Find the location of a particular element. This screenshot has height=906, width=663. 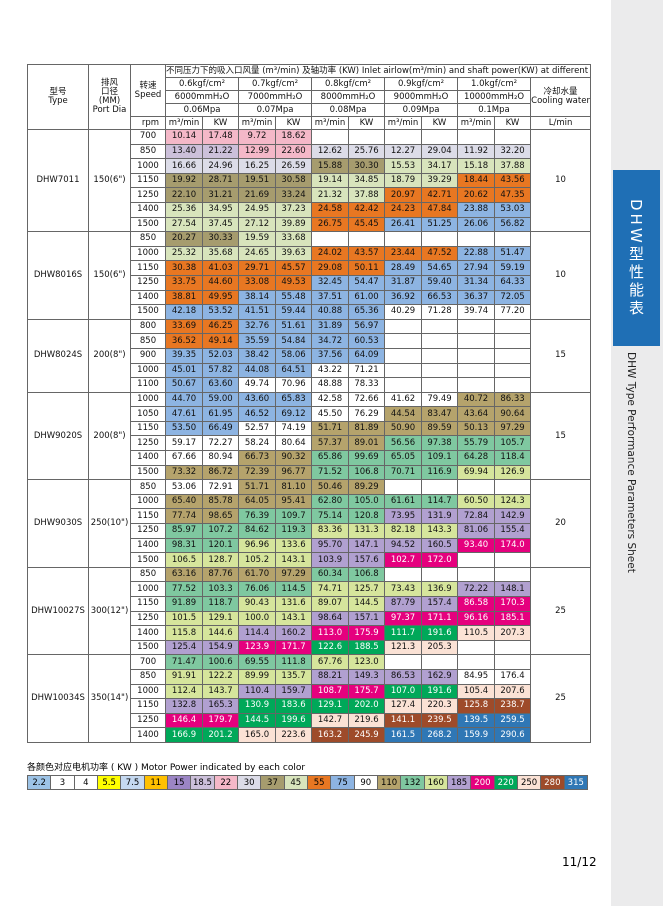

shaft-power: 100.6 is located at coordinates (220, 662).